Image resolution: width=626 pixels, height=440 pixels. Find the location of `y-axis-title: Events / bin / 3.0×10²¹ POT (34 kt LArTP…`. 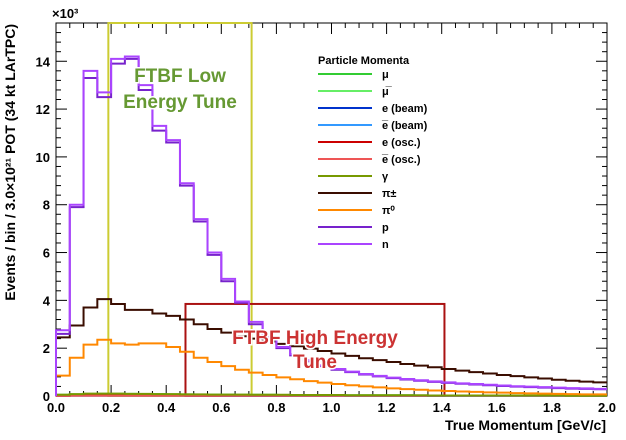

y-axis-title: Events / bin / 3.0×10²¹ POT (34 kt LArTP… is located at coordinates (10, 162).